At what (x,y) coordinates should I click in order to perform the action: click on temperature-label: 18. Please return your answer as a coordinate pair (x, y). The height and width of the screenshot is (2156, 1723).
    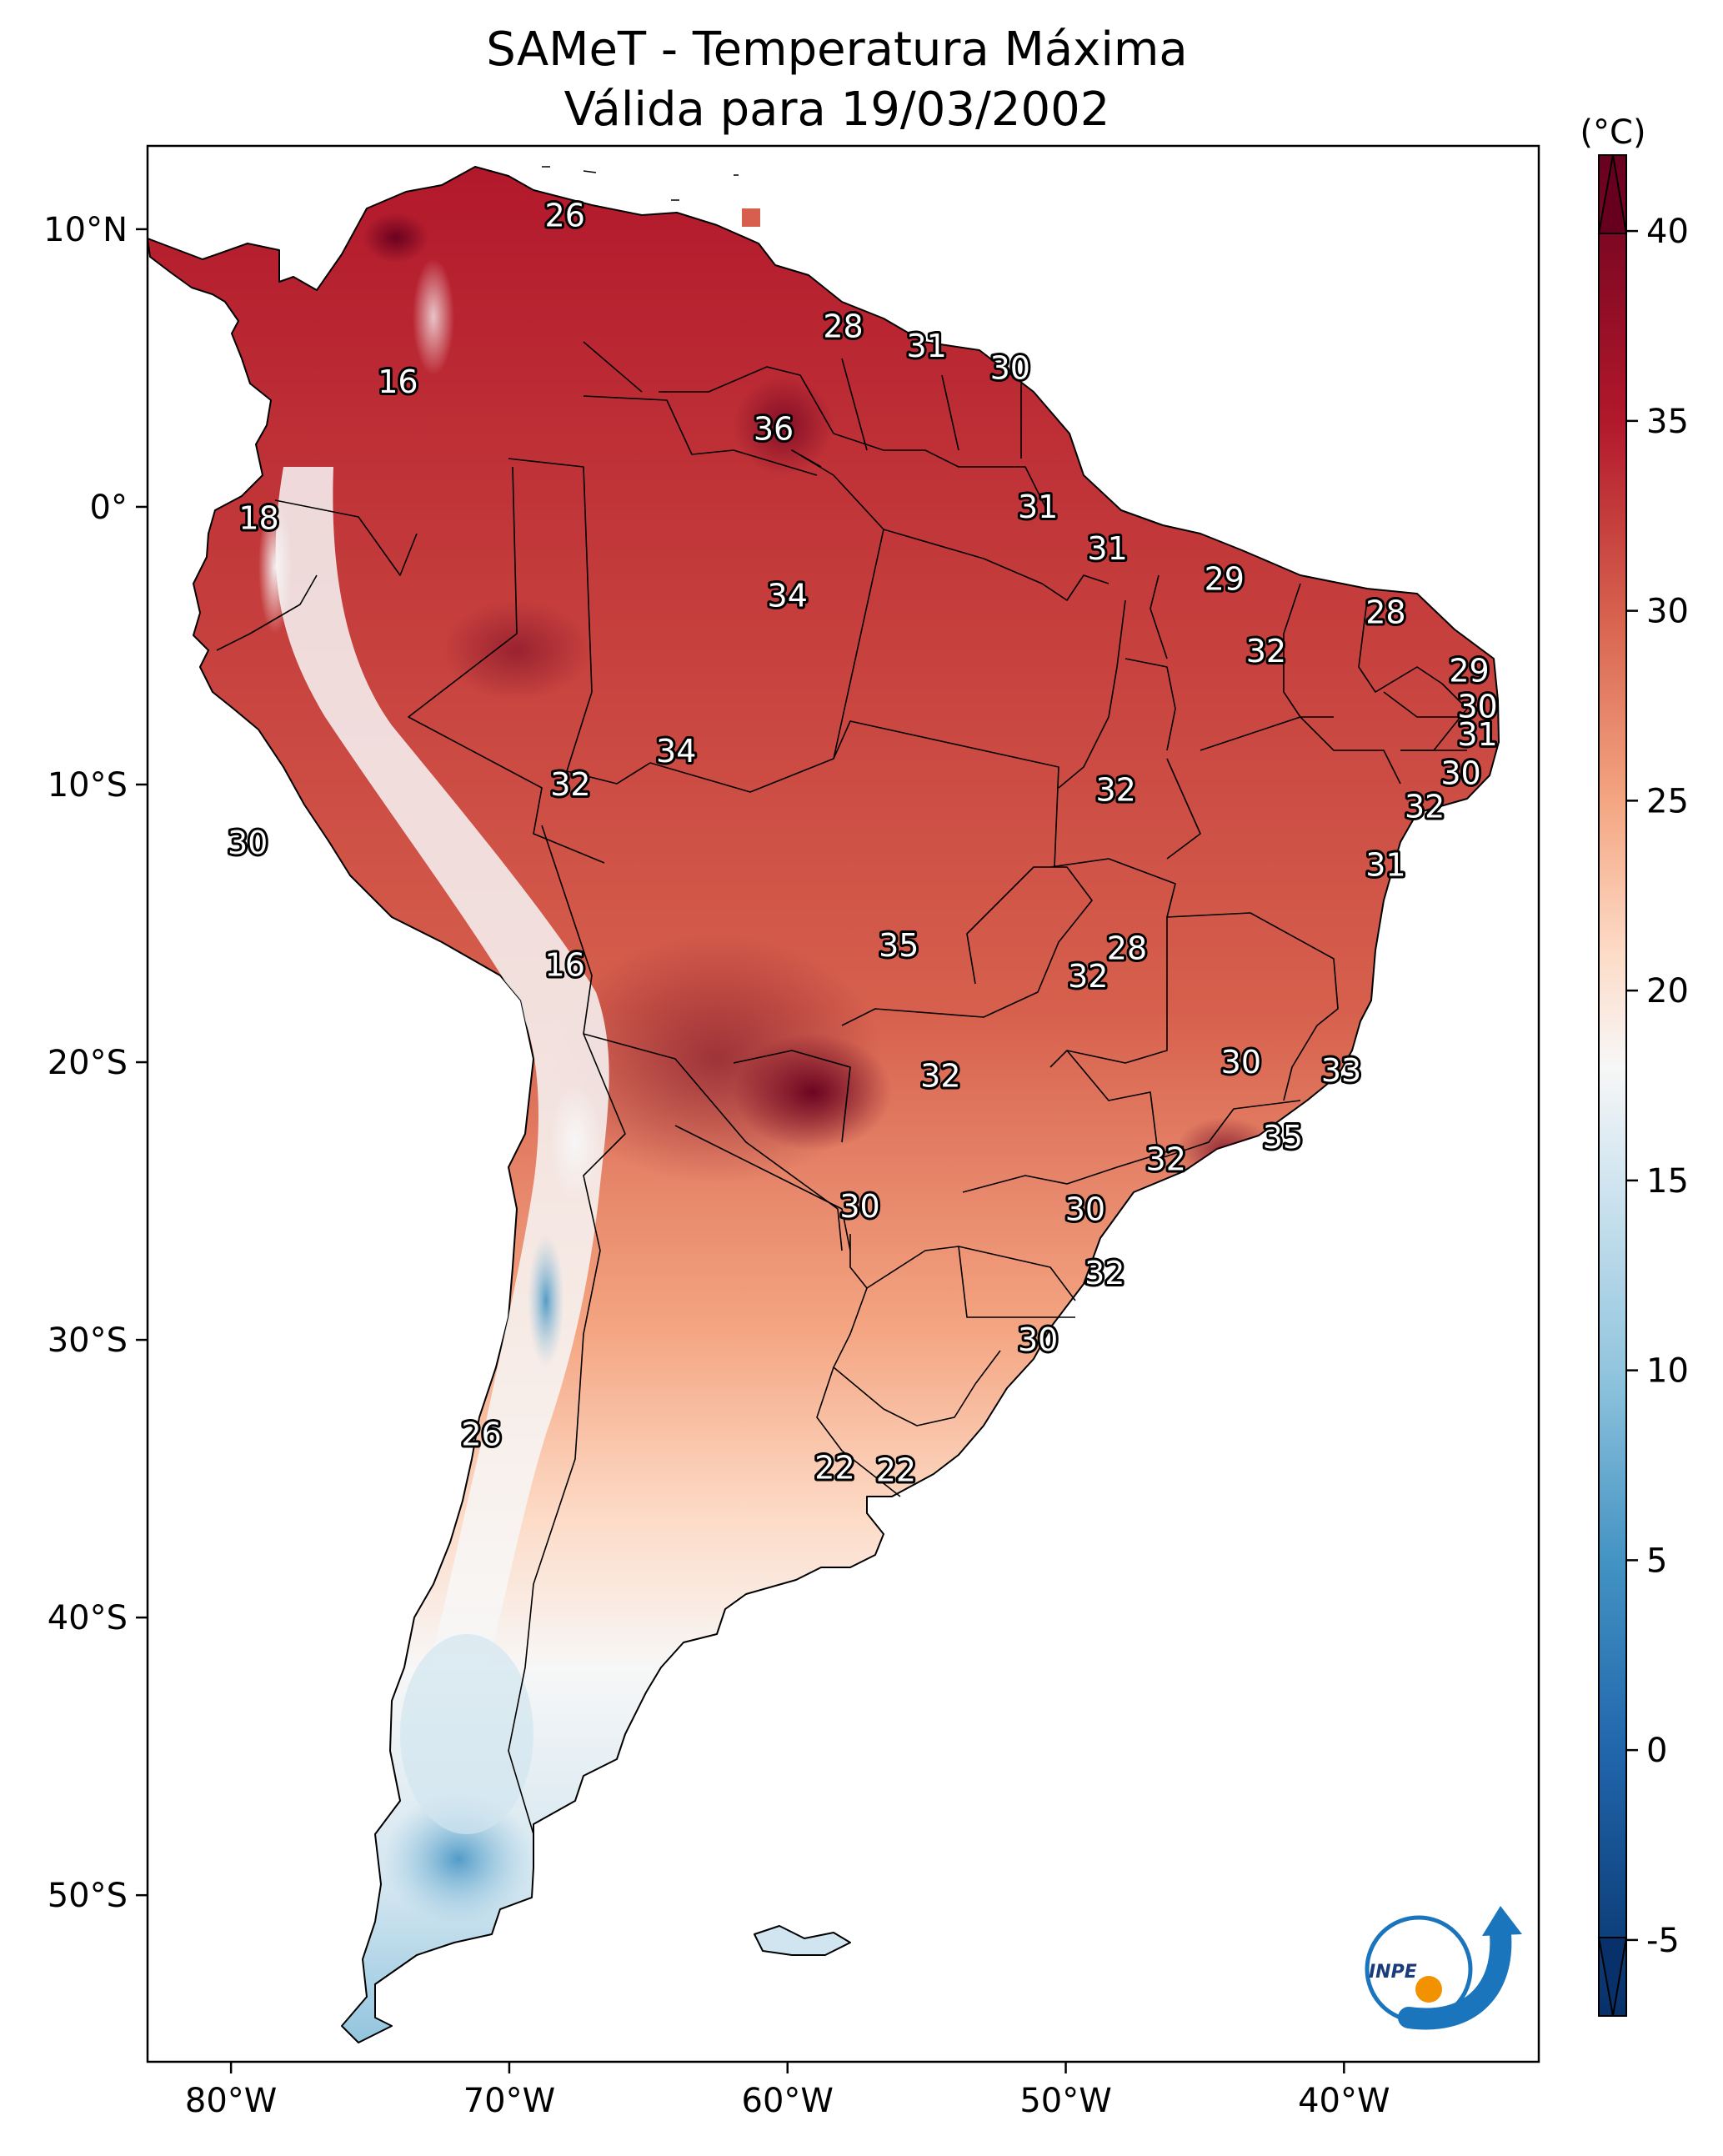
    Looking at the image, I should click on (258, 517).